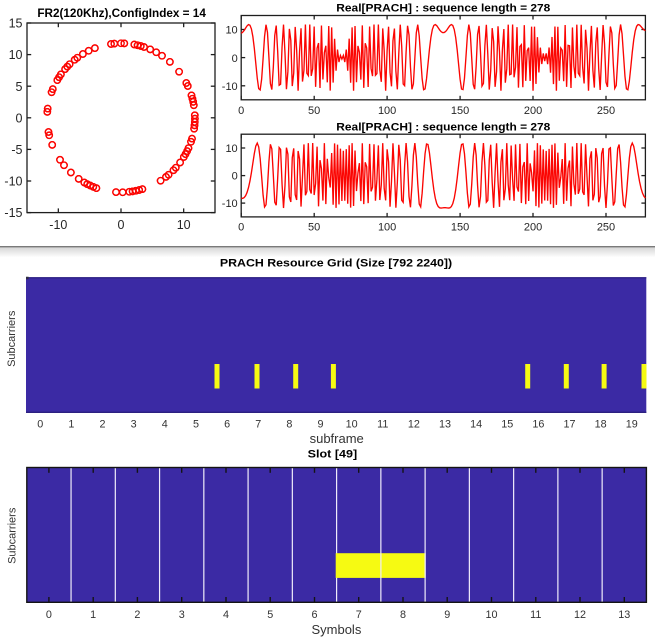  I want to click on svg-text: 17, so click(570, 425).